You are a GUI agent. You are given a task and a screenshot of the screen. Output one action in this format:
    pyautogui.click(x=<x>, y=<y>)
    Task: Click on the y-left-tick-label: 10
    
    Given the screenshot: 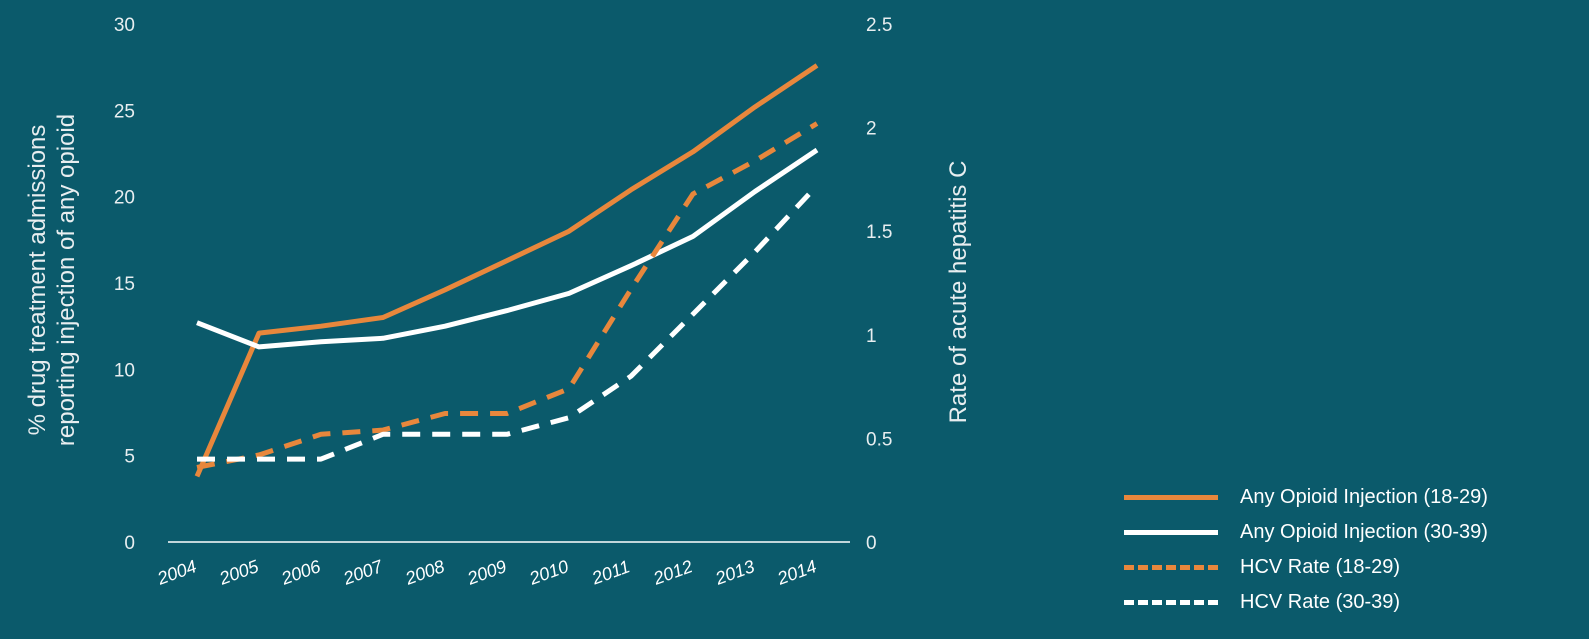 What is the action you would take?
    pyautogui.click(x=124, y=370)
    